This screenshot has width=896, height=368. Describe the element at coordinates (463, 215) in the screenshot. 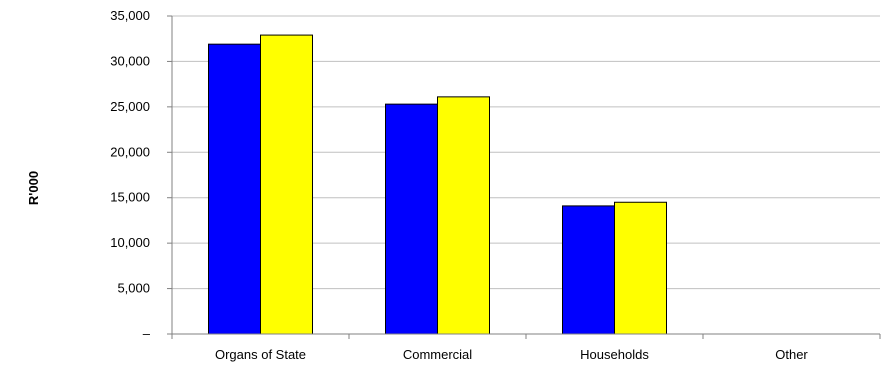

I see `bar-2-commercial` at that location.